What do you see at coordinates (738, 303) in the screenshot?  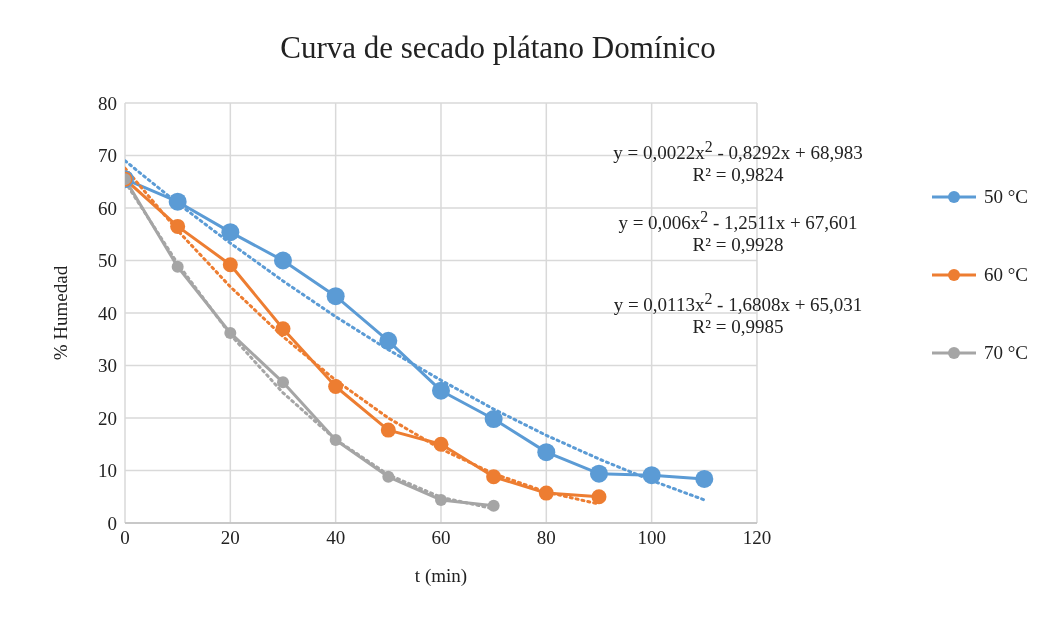 I see `annotation: y = 0,0113x$^{2}$ - 1,6808x + 65,031` at bounding box center [738, 303].